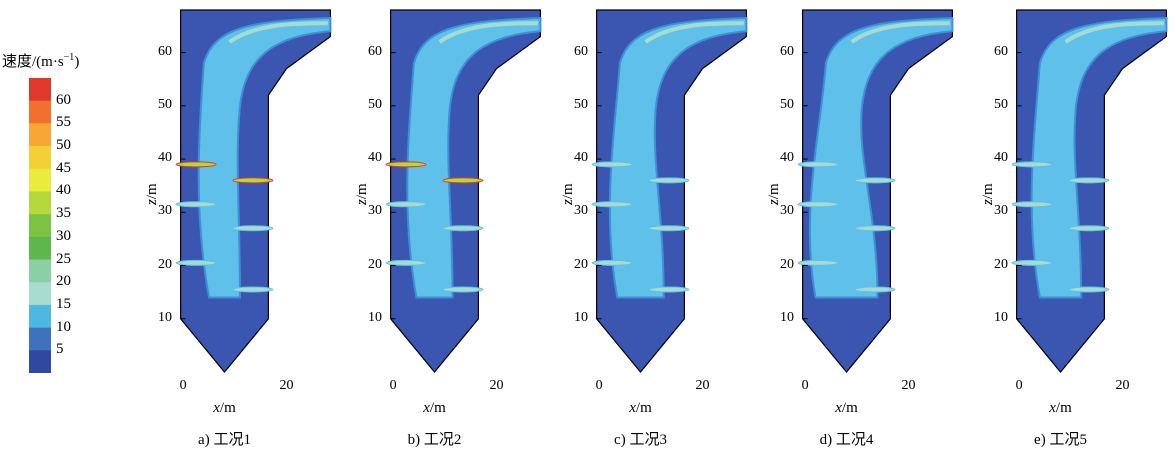  What do you see at coordinates (640, 440) in the screenshot?
I see `panel-caption: c) 工况3` at bounding box center [640, 440].